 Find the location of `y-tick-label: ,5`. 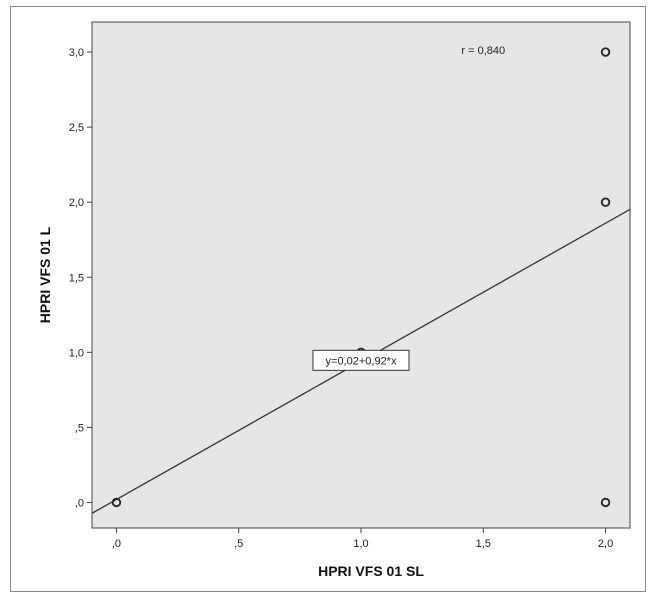

y-tick-label: ,5 is located at coordinates (79, 428).